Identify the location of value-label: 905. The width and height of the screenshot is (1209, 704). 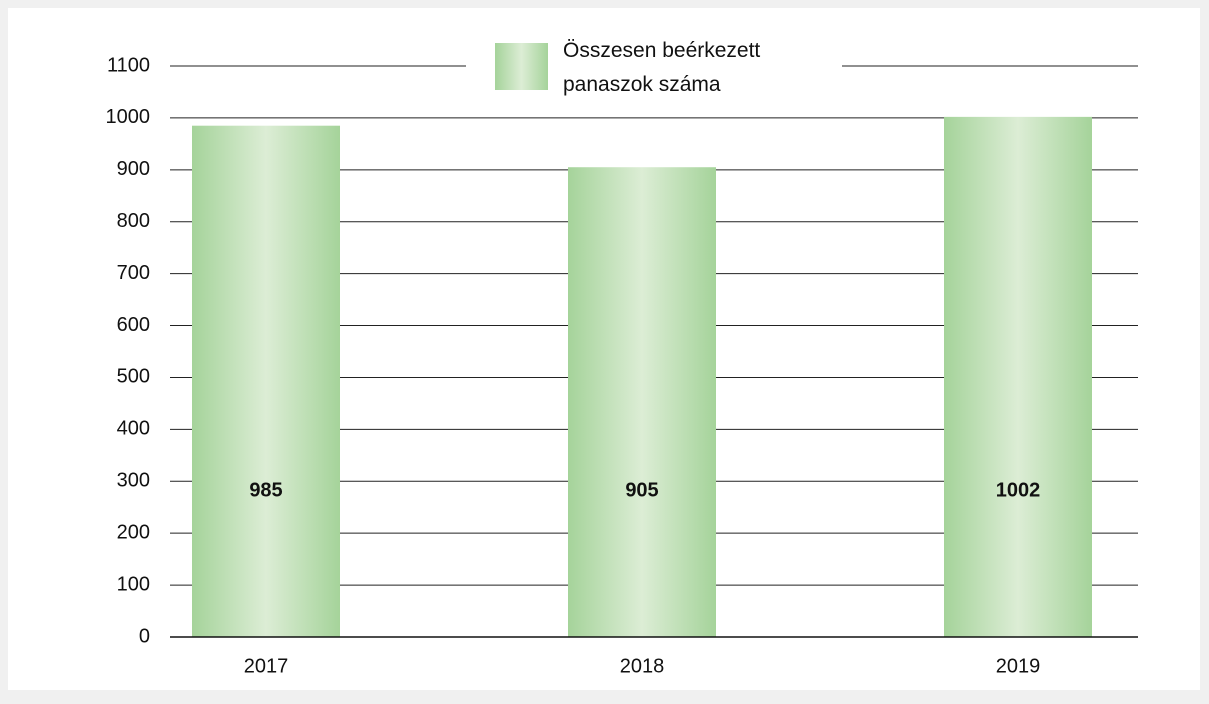
(641, 490).